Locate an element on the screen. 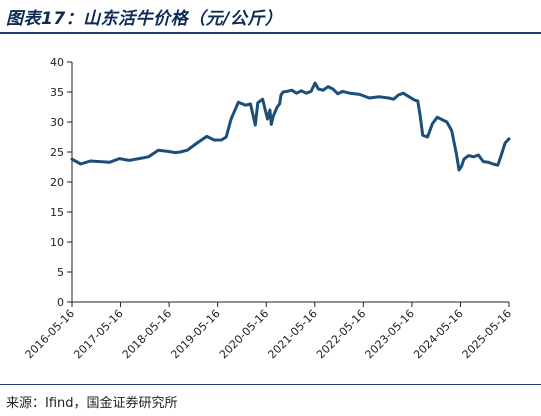 This screenshot has width=541, height=416. y-axis-ticks: 0 5 10 15 20 25 30 35 40 is located at coordinates (61, 182).